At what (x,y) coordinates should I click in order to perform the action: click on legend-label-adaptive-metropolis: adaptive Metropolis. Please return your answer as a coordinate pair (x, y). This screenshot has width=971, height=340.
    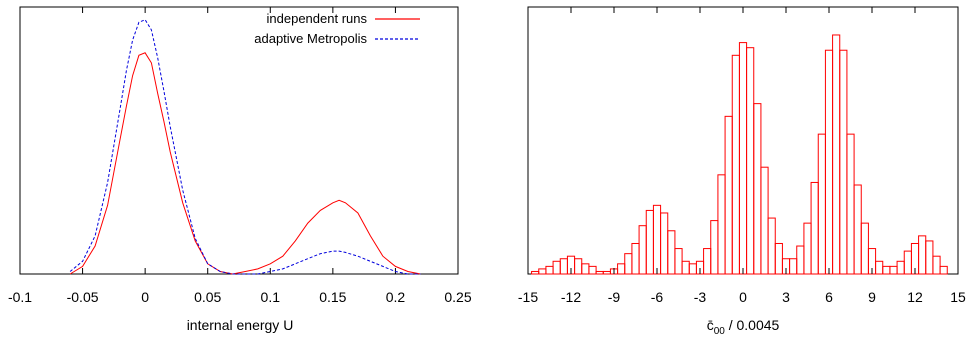
    Looking at the image, I should click on (310, 38).